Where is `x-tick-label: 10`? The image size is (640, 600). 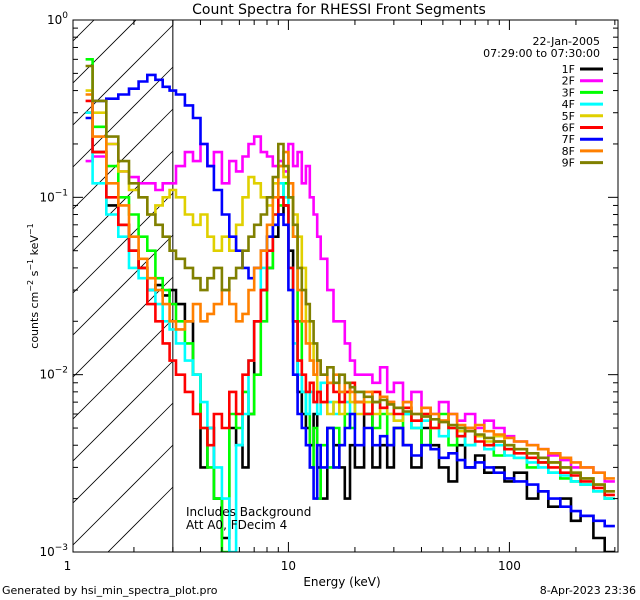 x-tick-label: 10 is located at coordinates (288, 566).